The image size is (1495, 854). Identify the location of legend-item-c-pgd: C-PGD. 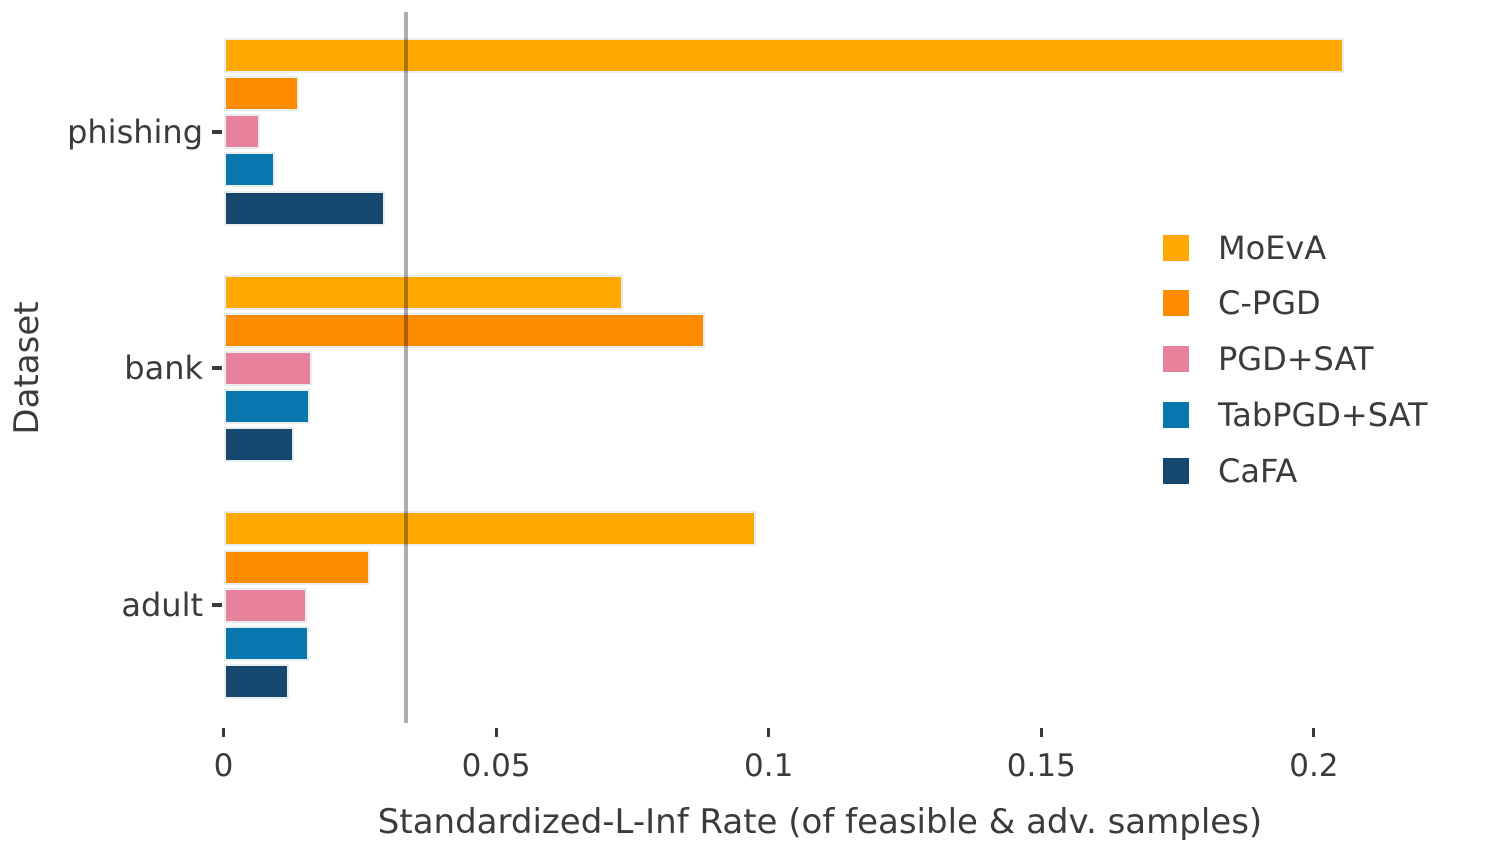
(1328, 303).